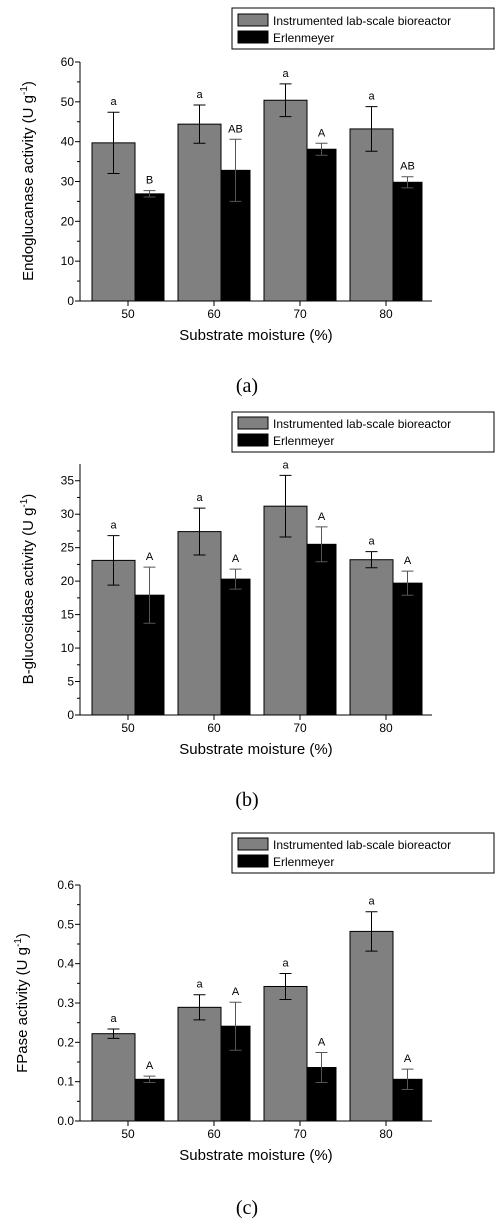  I want to click on panel-b-y-tick-label-4: 20, so click(68, 581).